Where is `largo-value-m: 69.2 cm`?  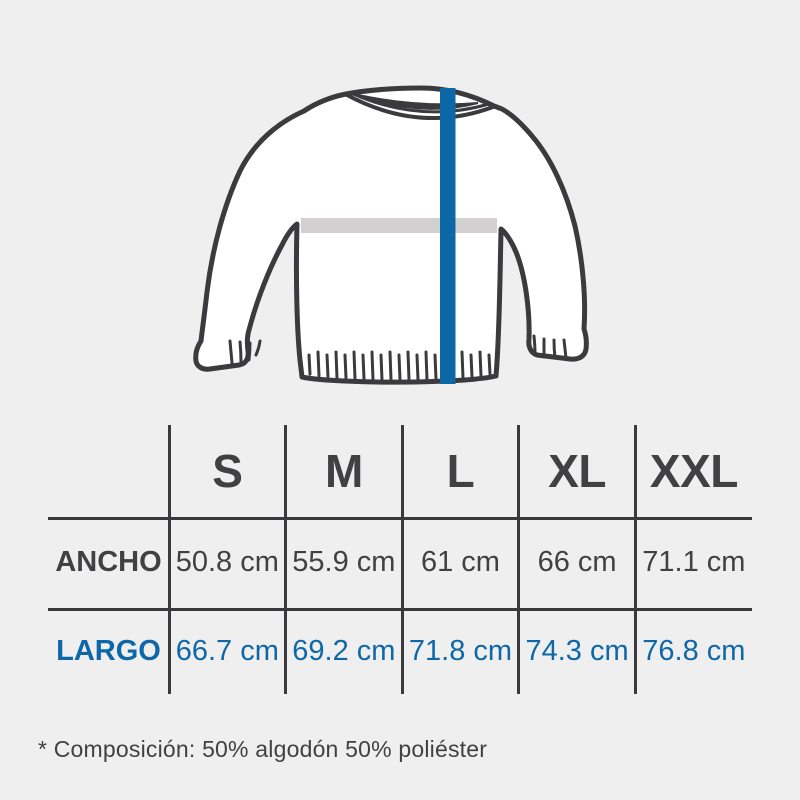 largo-value-m: 69.2 cm is located at coordinates (344, 651).